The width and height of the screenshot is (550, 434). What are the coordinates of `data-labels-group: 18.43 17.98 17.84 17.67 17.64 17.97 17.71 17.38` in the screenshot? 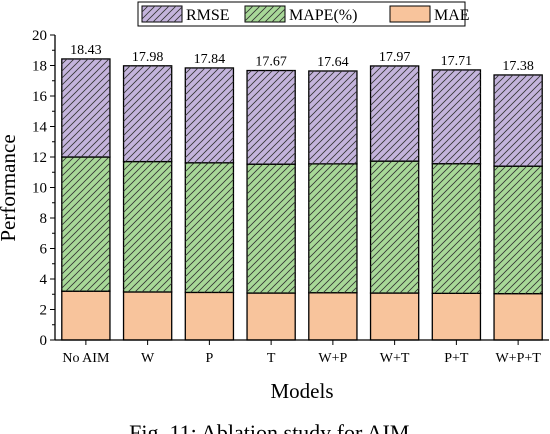 It's located at (302, 58).